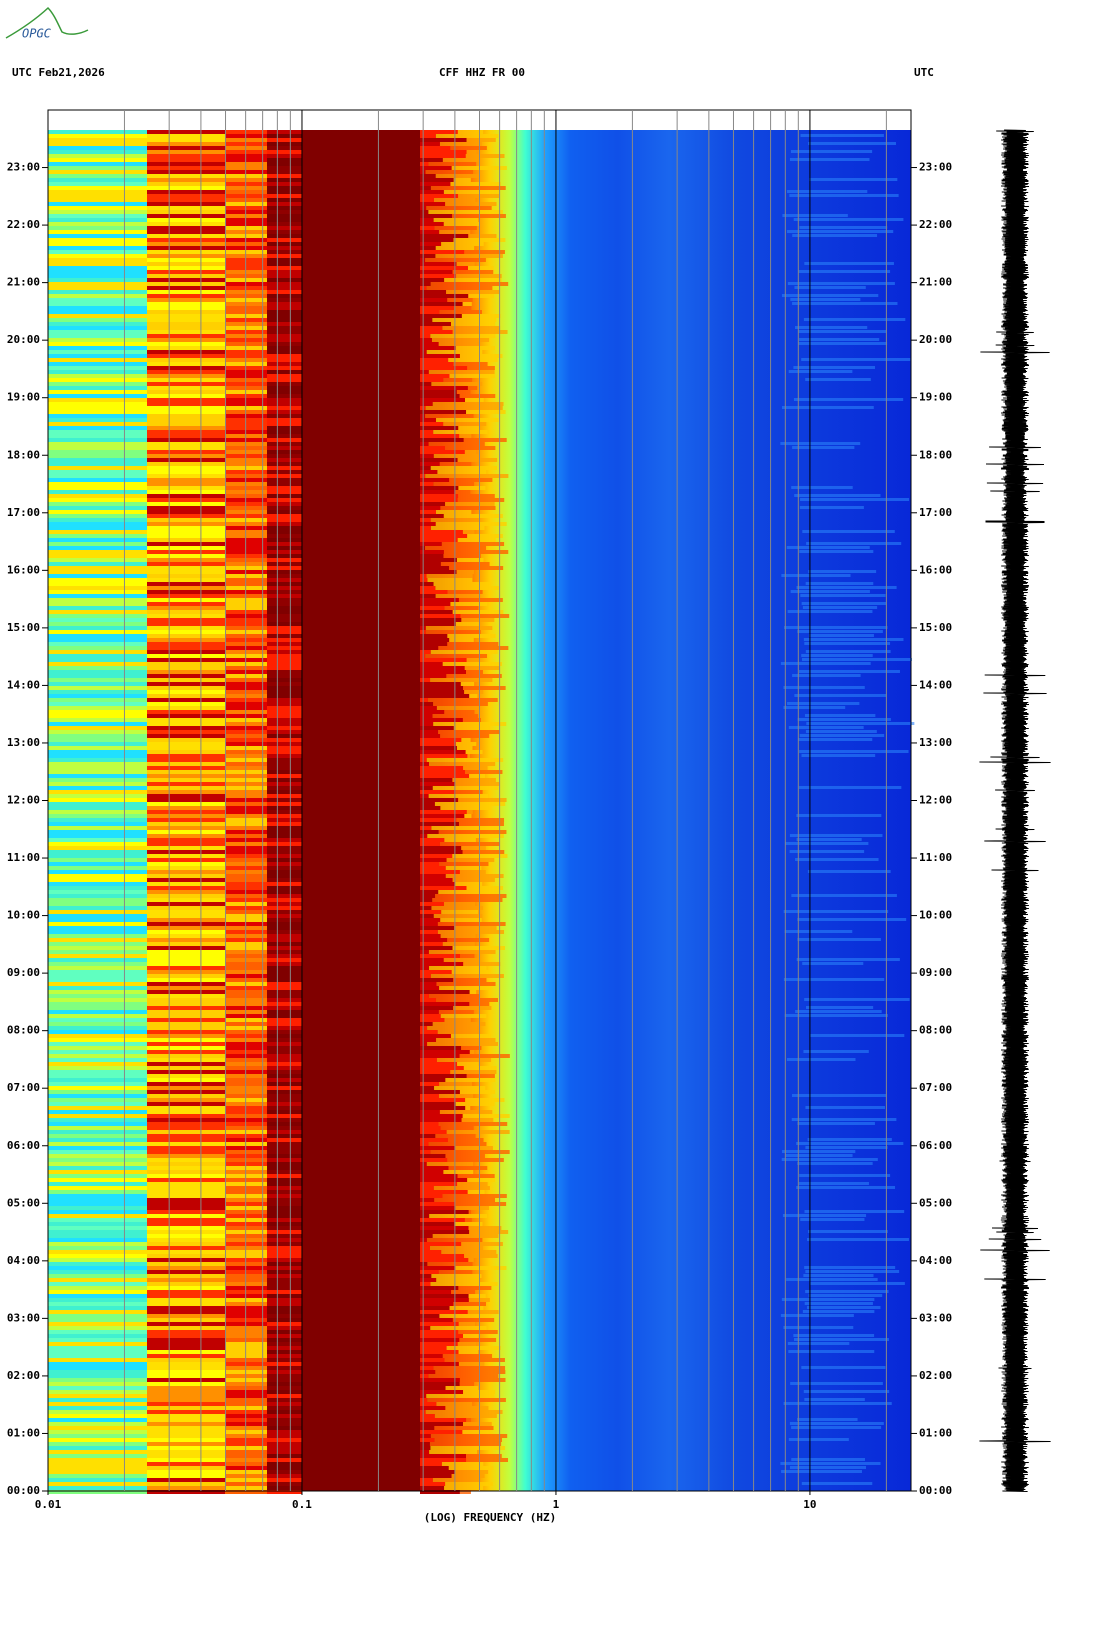 This screenshot has width=1102, height=1634. What do you see at coordinates (935, 1375) in the screenshot?
I see `y-tick-label-right: 02:00` at bounding box center [935, 1375].